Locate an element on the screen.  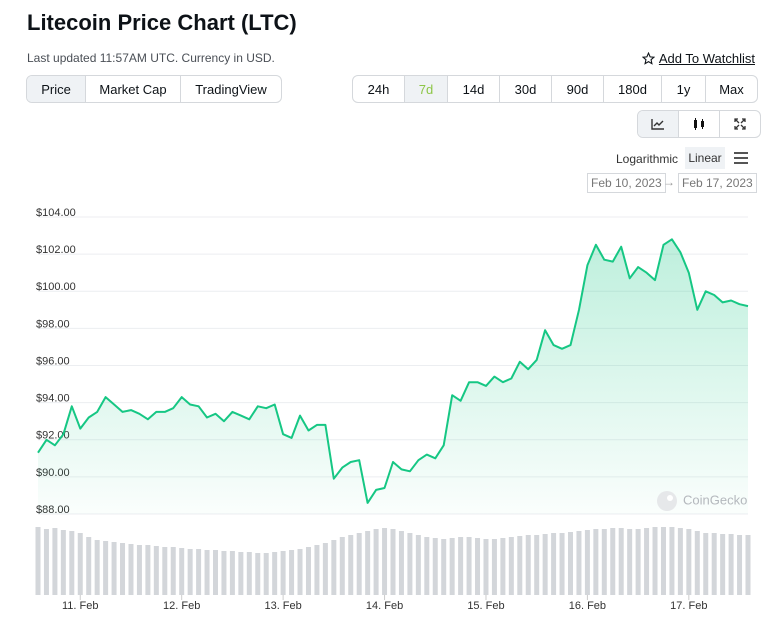
range-button: 14d is located at coordinates (474, 89).